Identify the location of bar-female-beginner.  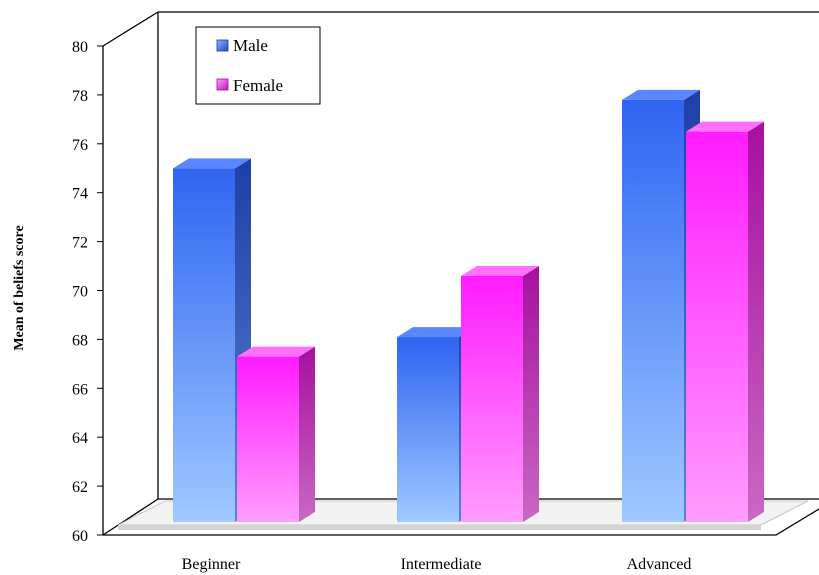
(276, 434).